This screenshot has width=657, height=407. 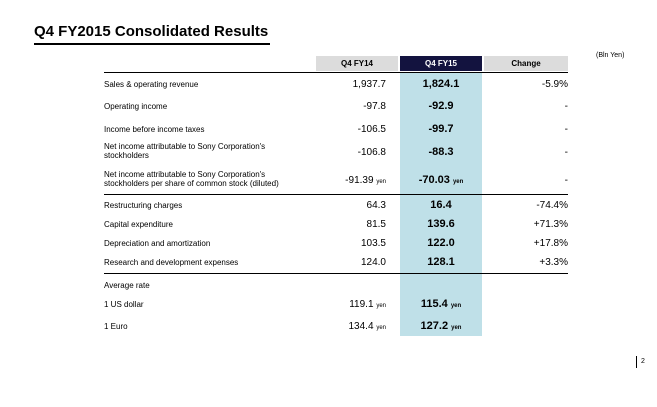 I want to click on value-q4-fy14: -91.39 yen, so click(x=365, y=180).